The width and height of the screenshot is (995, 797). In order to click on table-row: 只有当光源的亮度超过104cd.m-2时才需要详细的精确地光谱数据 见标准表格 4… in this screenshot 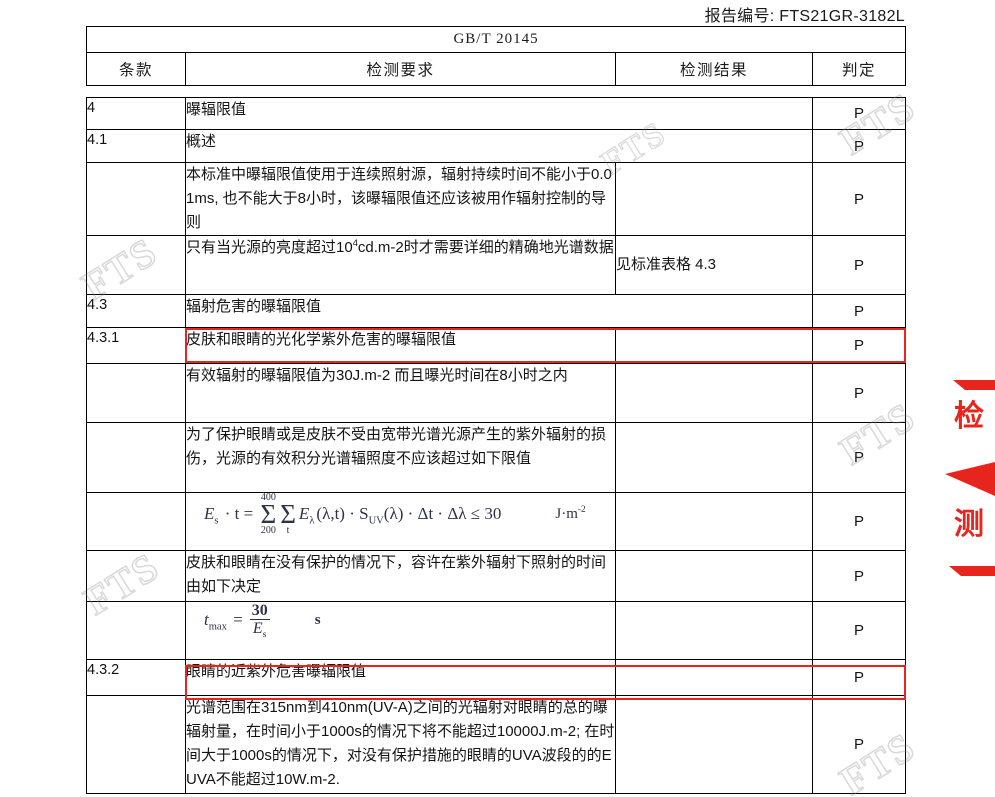, I will do `click(496, 265)`.